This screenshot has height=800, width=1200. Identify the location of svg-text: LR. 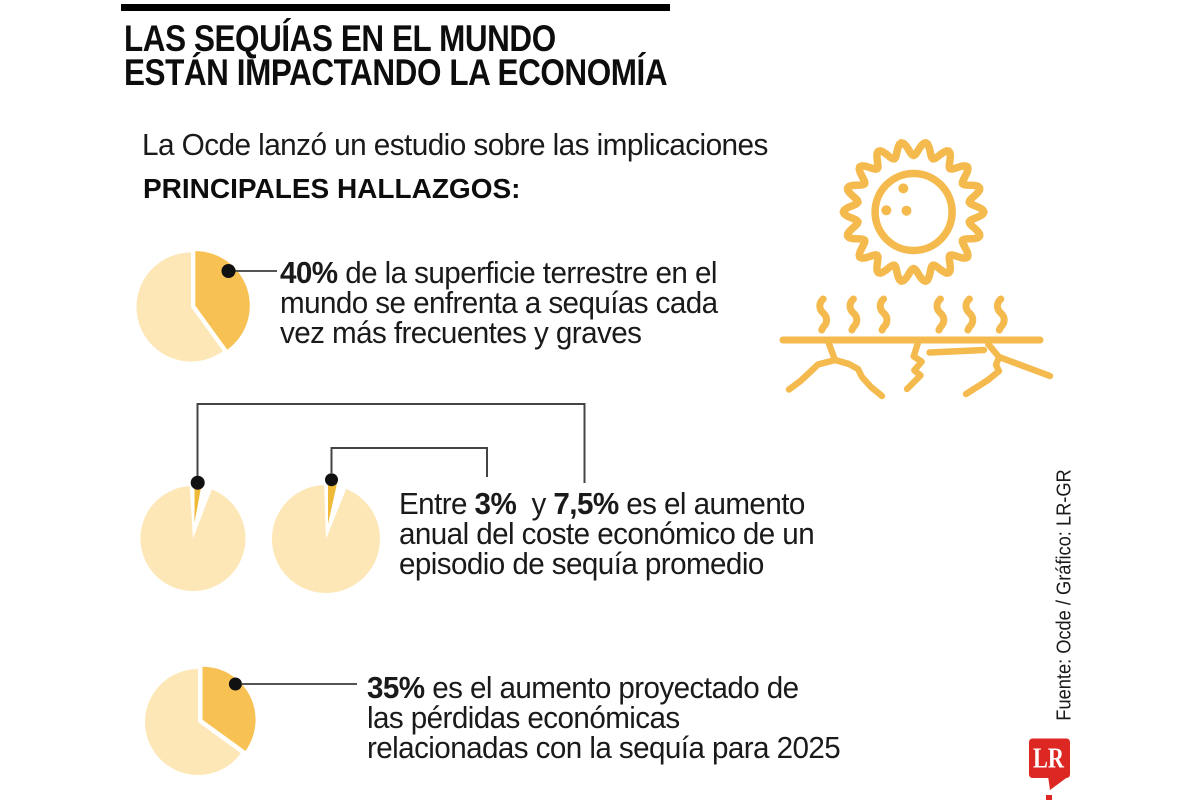
(1049, 759).